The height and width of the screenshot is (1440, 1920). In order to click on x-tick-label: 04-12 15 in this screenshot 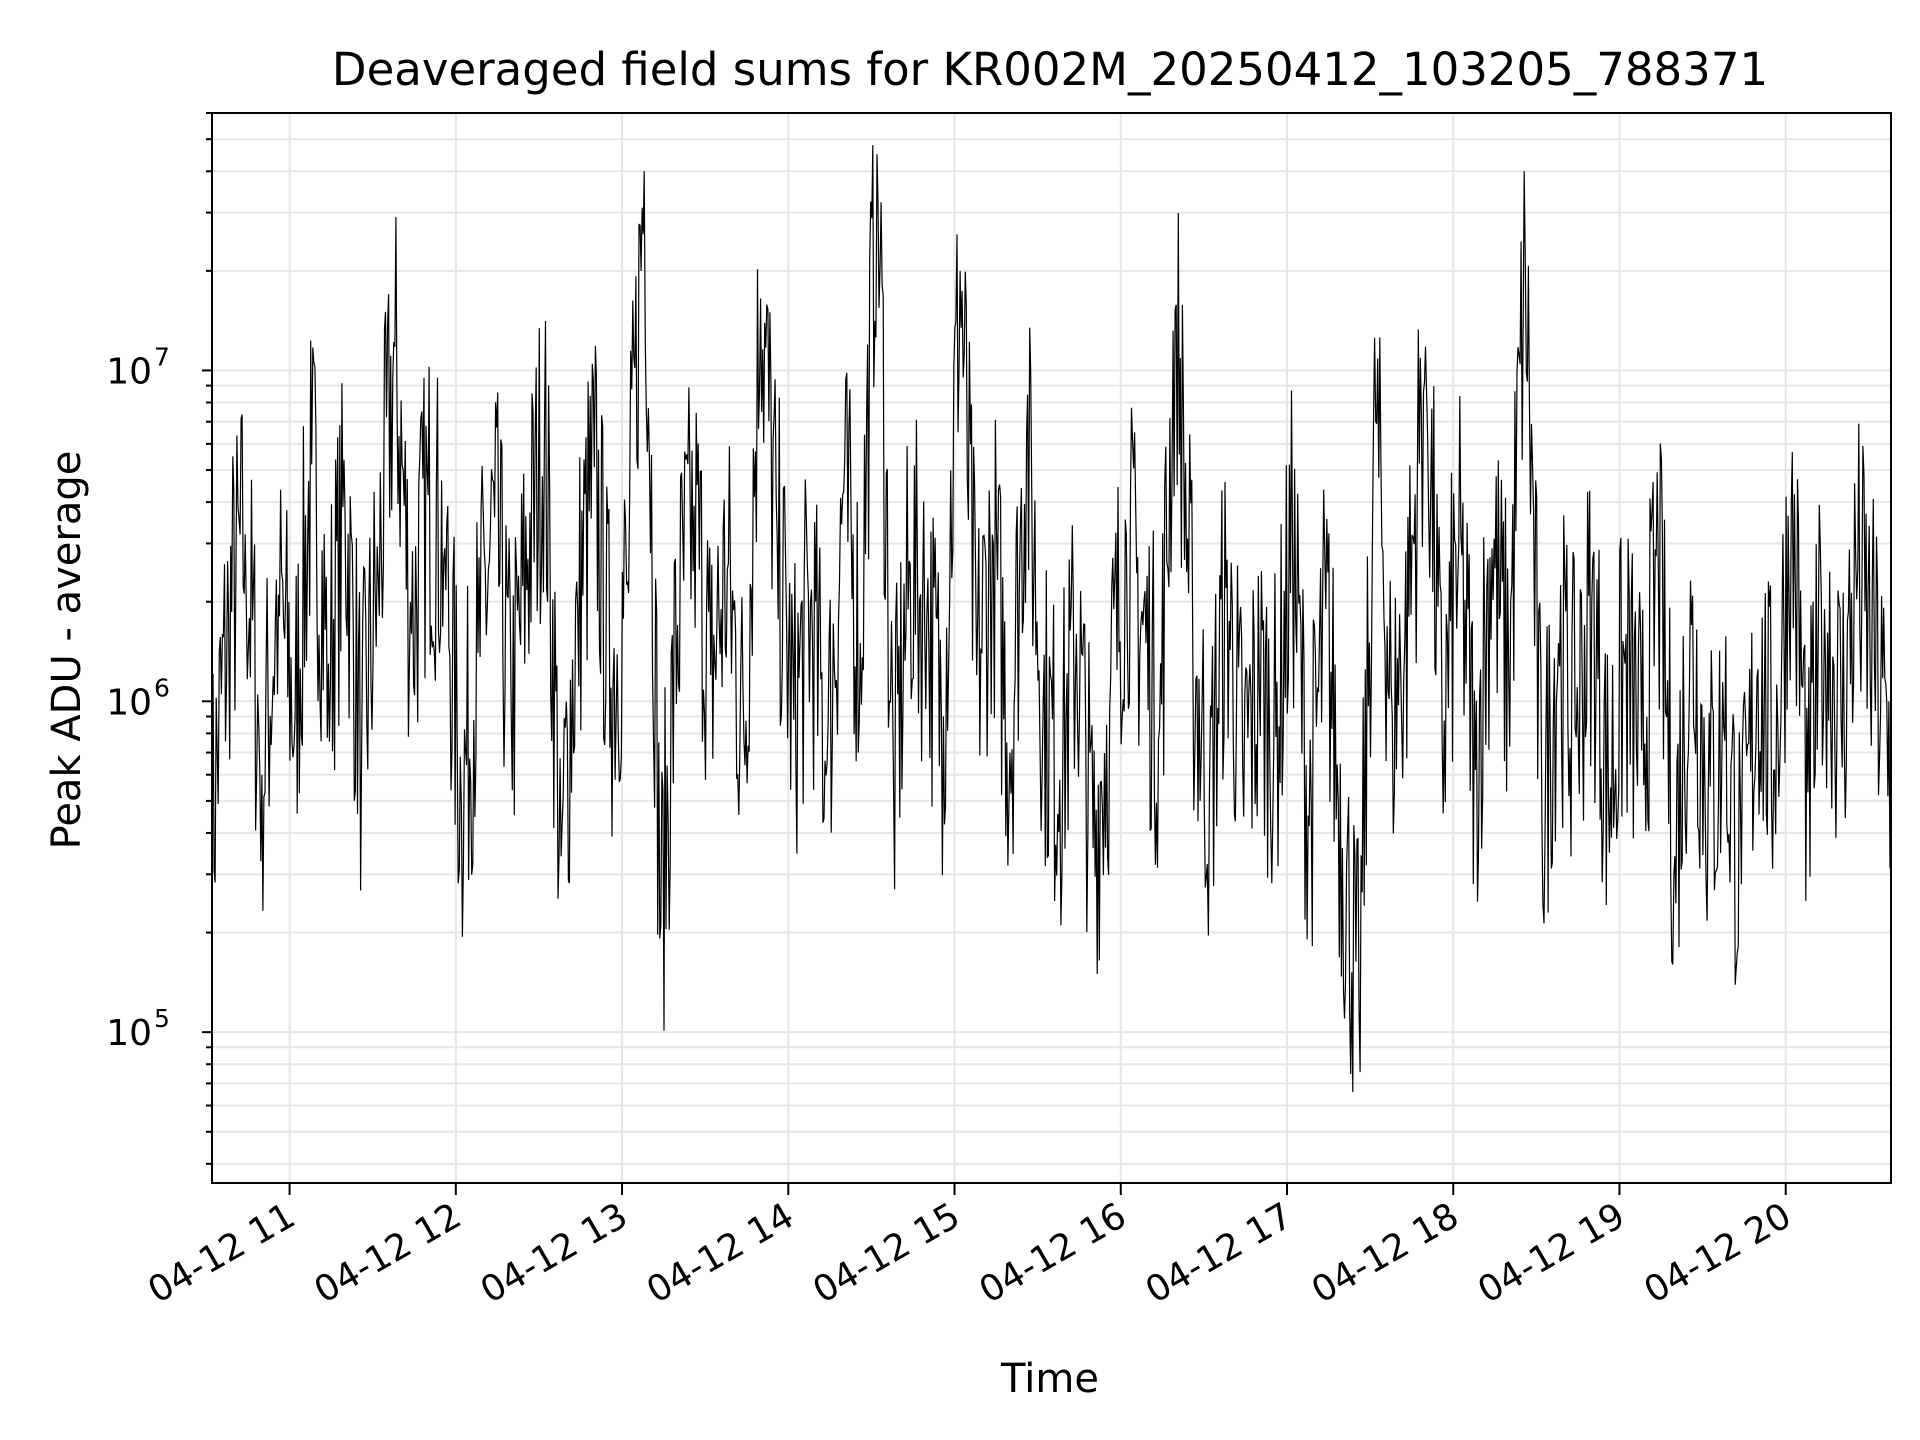, I will do `click(886, 1253)`.